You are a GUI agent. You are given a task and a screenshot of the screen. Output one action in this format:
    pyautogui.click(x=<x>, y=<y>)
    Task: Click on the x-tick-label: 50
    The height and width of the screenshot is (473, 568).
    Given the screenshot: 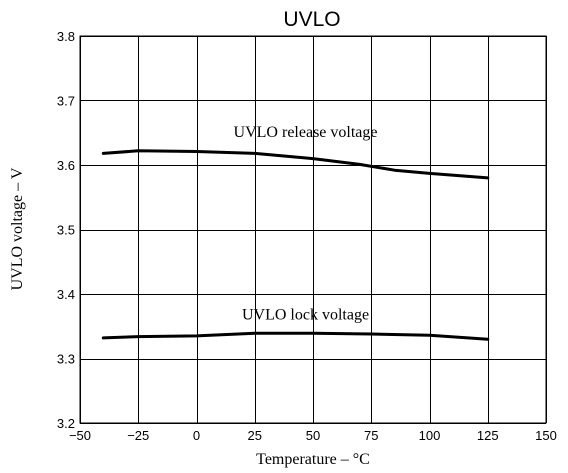 What is the action you would take?
    pyautogui.click(x=313, y=435)
    